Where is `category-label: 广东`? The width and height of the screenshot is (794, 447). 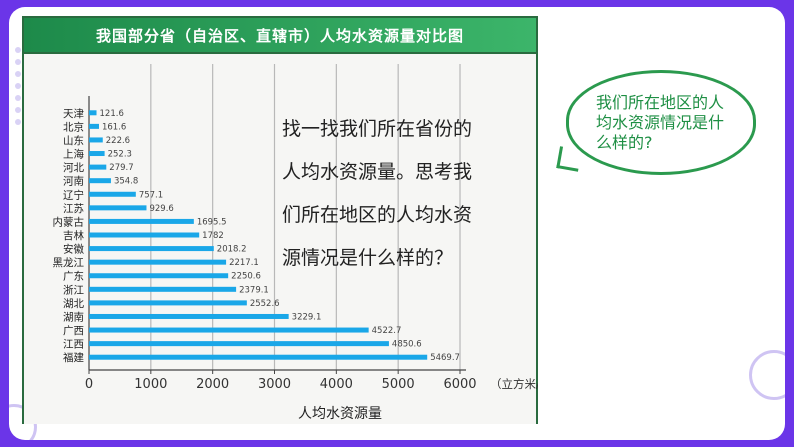 category-label: 广东 is located at coordinates (73, 276).